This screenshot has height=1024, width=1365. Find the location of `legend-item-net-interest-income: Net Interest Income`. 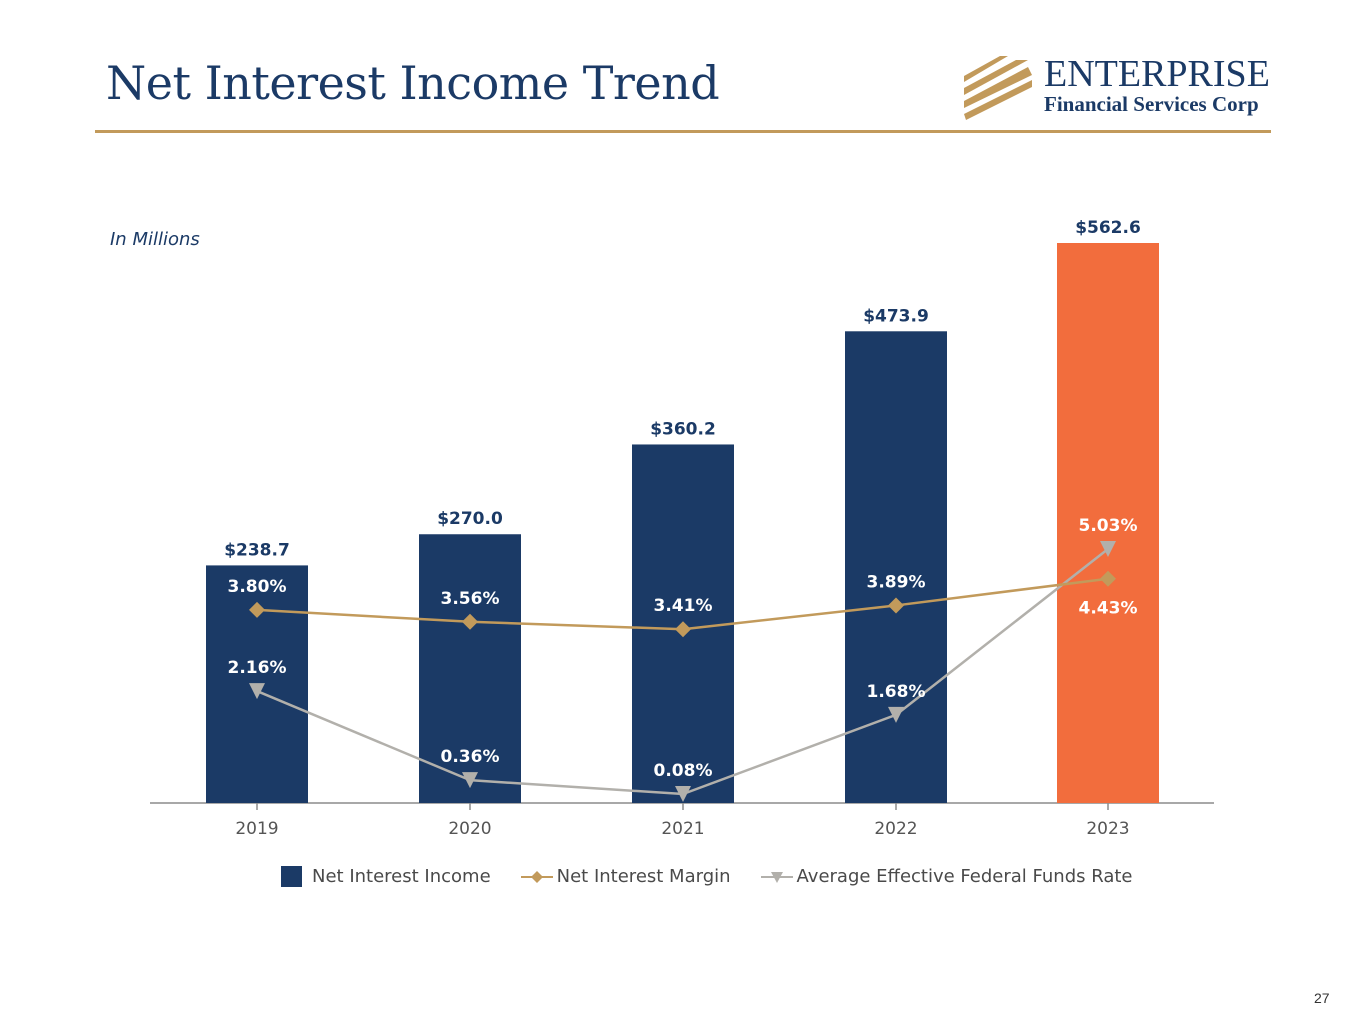

legend-item-net-interest-income: Net Interest Income is located at coordinates (386, 876).